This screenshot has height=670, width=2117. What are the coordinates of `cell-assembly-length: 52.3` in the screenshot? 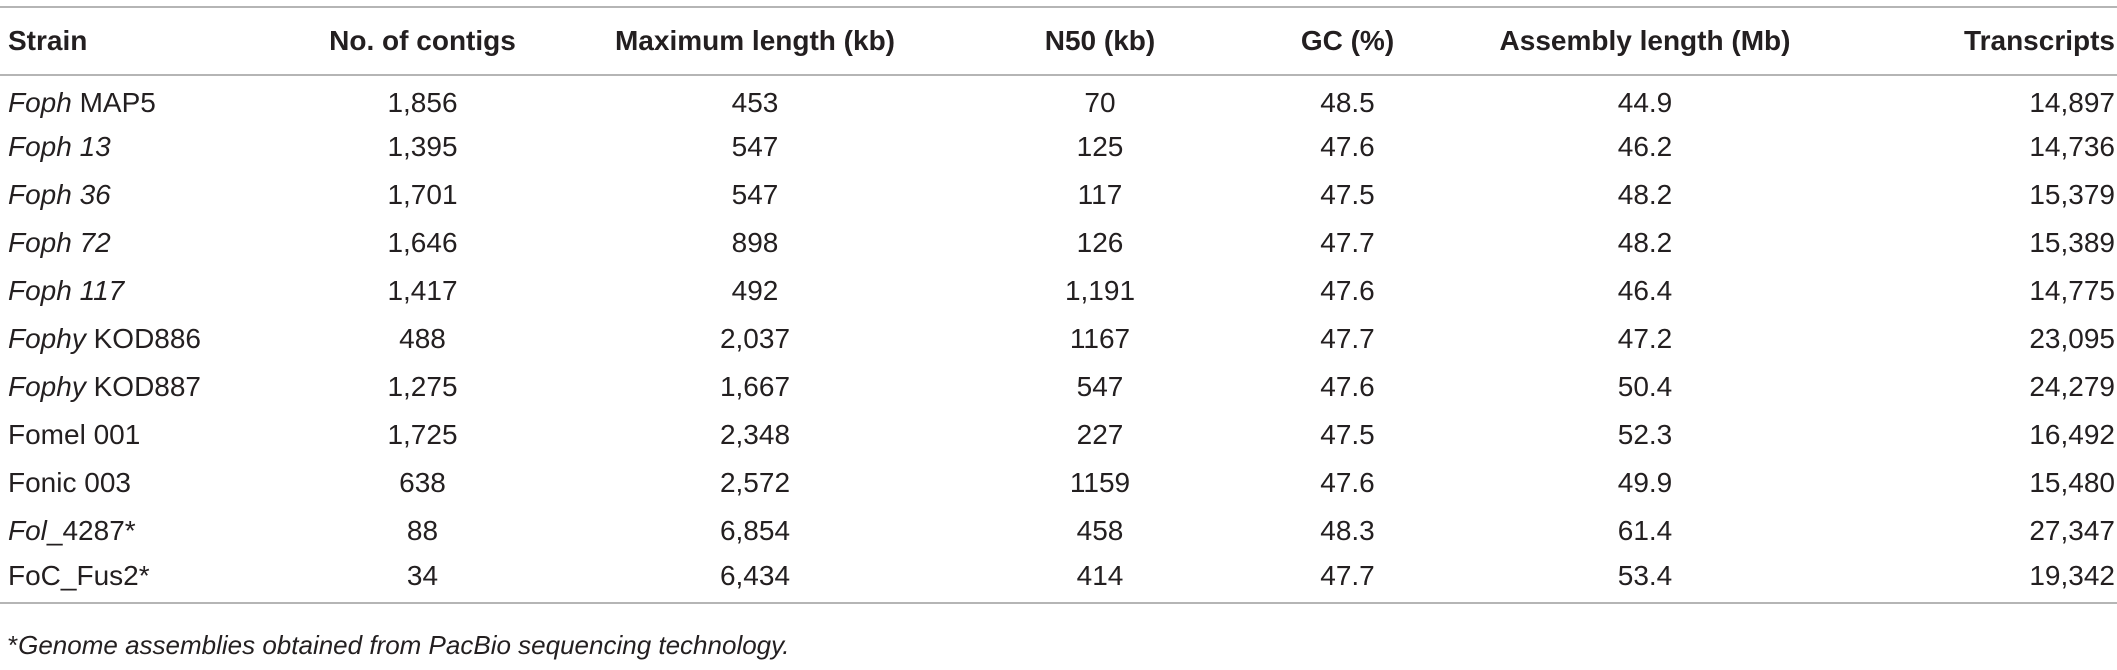 It's located at (1645, 434).